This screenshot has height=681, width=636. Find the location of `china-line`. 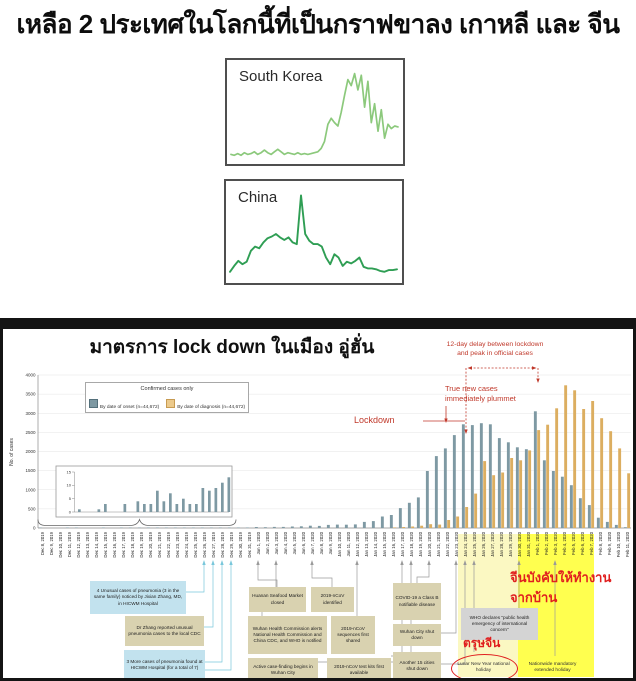

china-line is located at coordinates (313, 233).